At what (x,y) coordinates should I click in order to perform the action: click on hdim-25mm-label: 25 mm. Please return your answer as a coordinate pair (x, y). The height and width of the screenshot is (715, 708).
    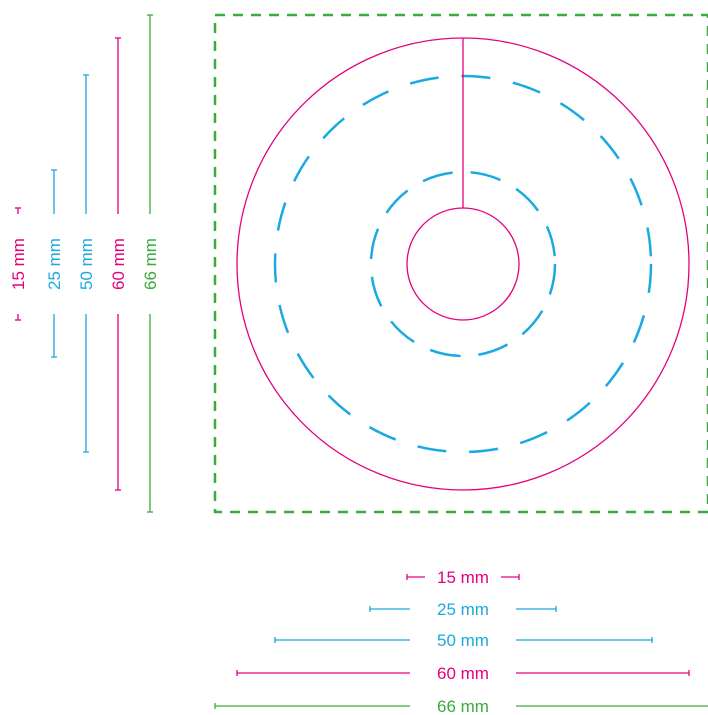
    Looking at the image, I should click on (463, 609).